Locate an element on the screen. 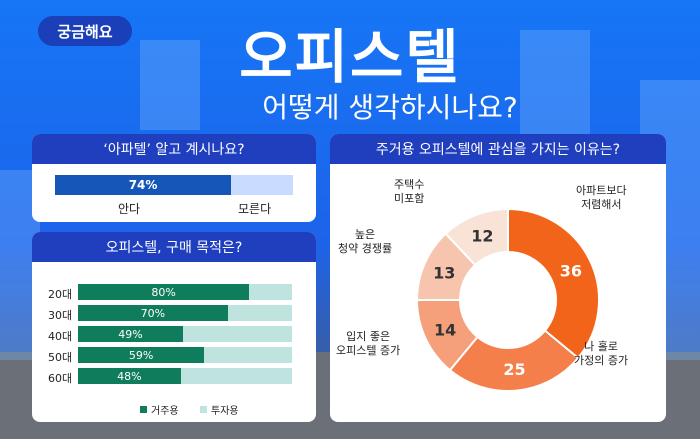  category-badge: 궁금해요 is located at coordinates (85, 31).